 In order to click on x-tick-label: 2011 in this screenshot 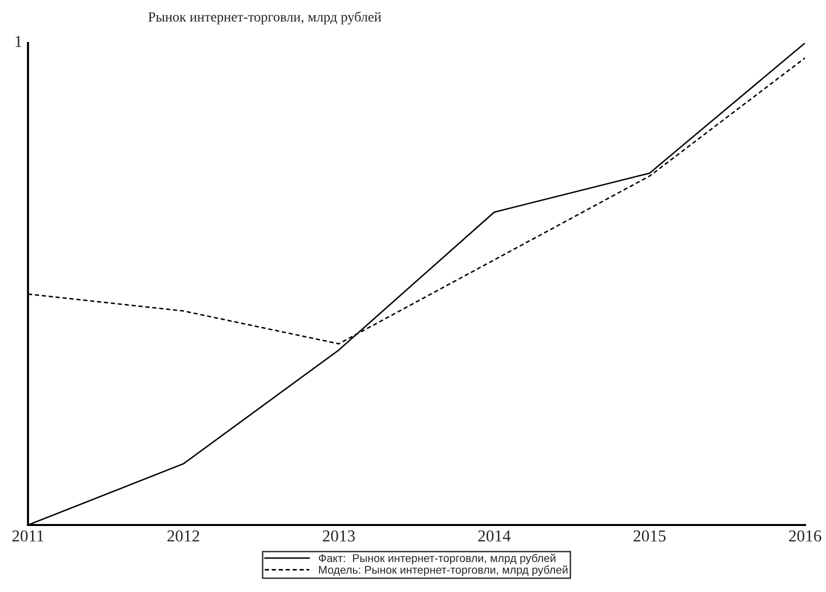, I will do `click(28, 536)`.